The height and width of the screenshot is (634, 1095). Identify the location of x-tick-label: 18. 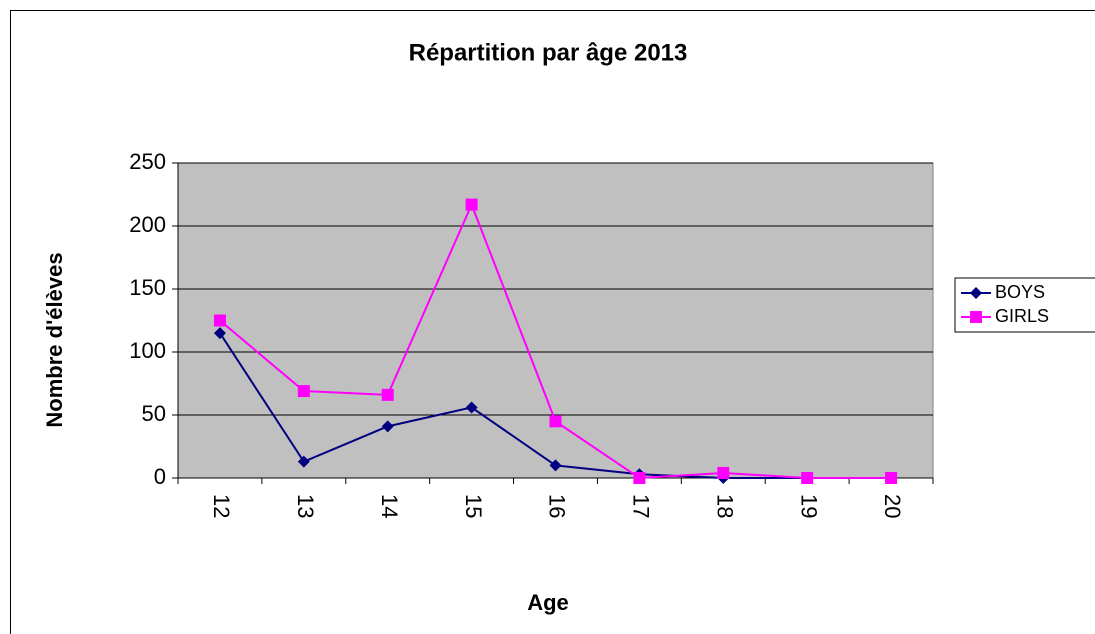
(724, 506).